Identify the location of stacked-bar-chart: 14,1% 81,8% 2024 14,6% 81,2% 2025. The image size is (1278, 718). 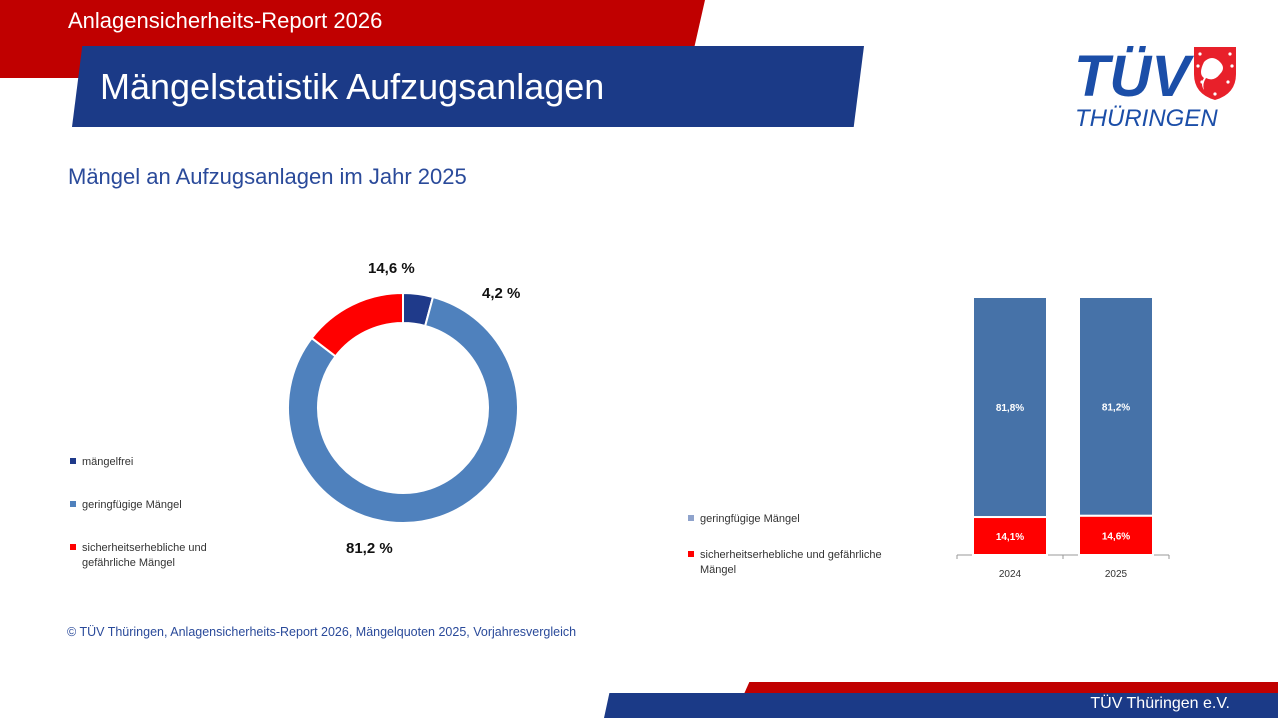
(1063, 438).